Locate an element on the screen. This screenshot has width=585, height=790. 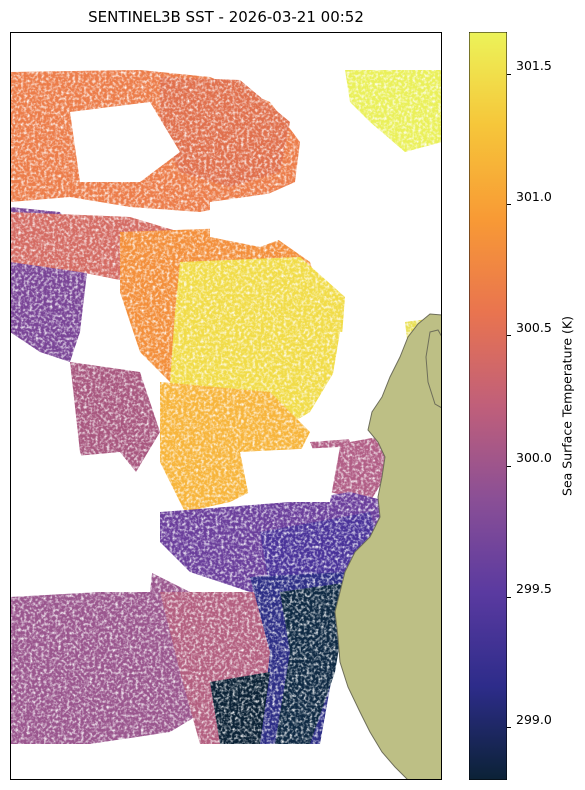
colorbar-label: Sea Surface Temperature (K) is located at coordinates (567, 406).